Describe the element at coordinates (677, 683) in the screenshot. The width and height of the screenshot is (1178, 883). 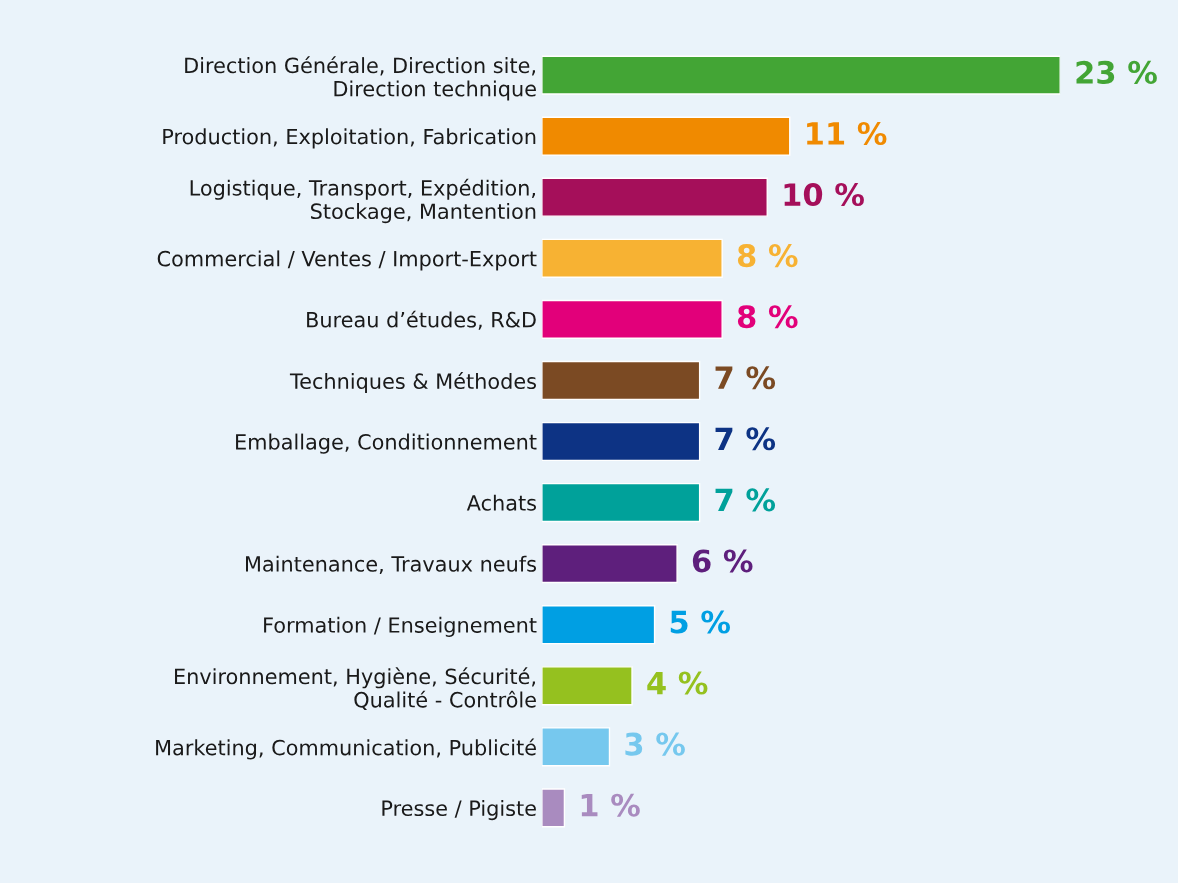
I see `data-label: 4 %` at that location.